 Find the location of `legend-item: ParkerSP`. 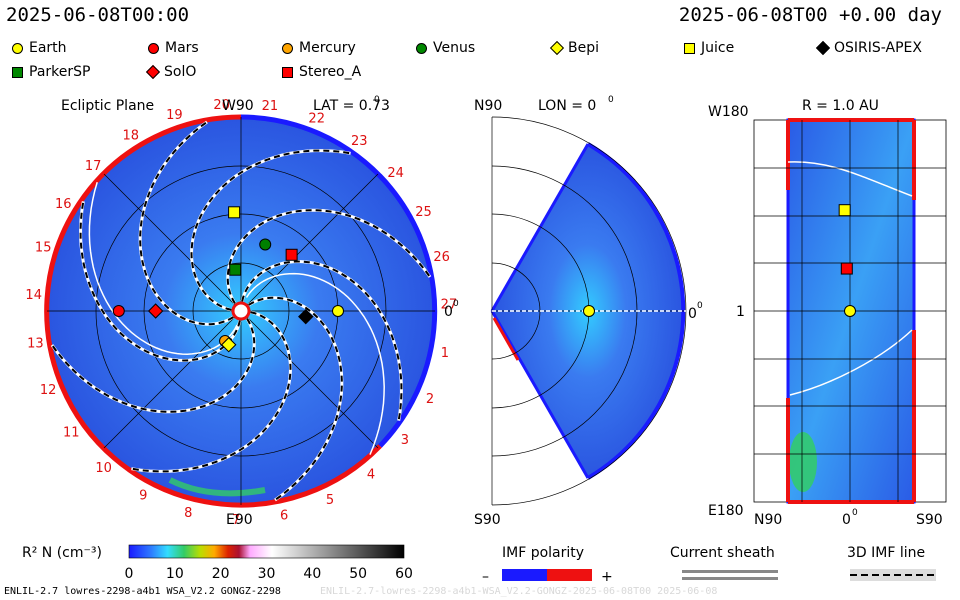

legend-item: ParkerSP is located at coordinates (51, 72).